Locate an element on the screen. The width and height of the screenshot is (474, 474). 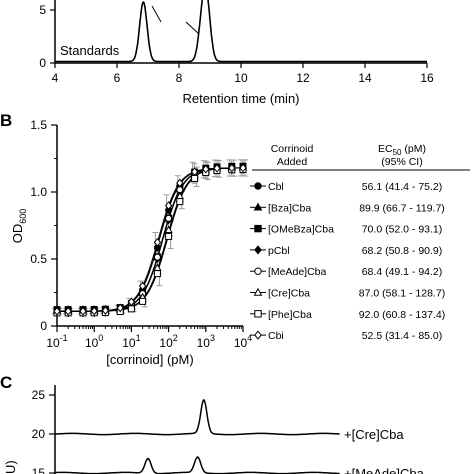
legend-marker-pcbl is located at coordinates (258, 250).